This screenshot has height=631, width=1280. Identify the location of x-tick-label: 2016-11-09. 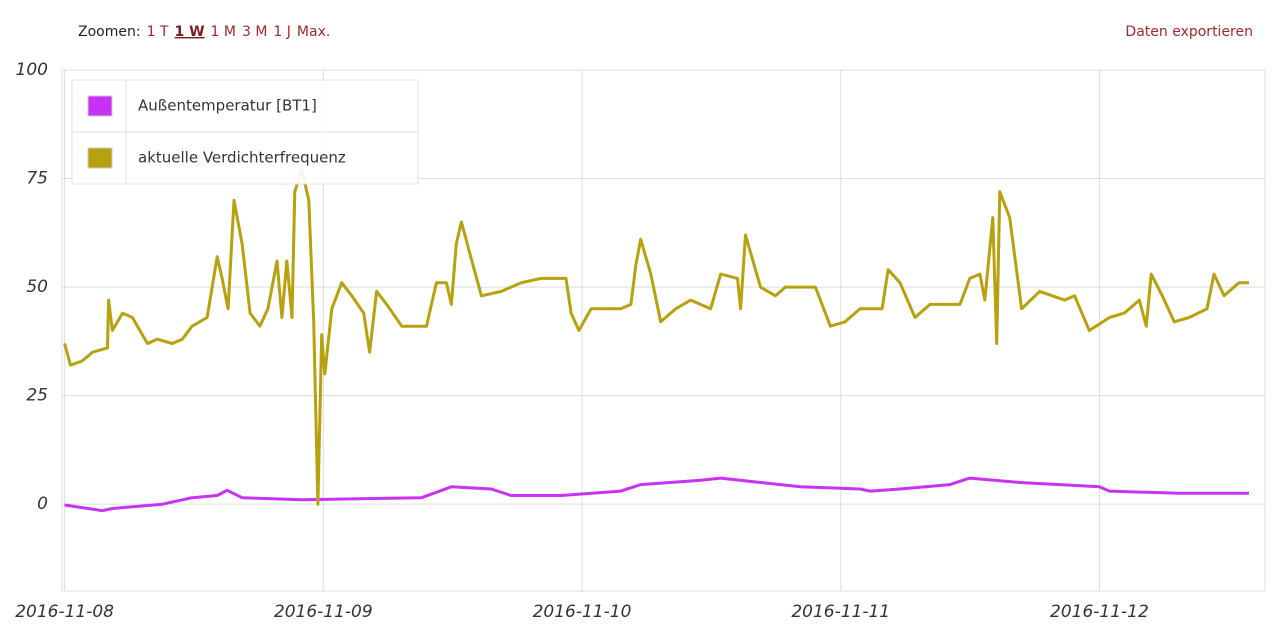
(323, 612).